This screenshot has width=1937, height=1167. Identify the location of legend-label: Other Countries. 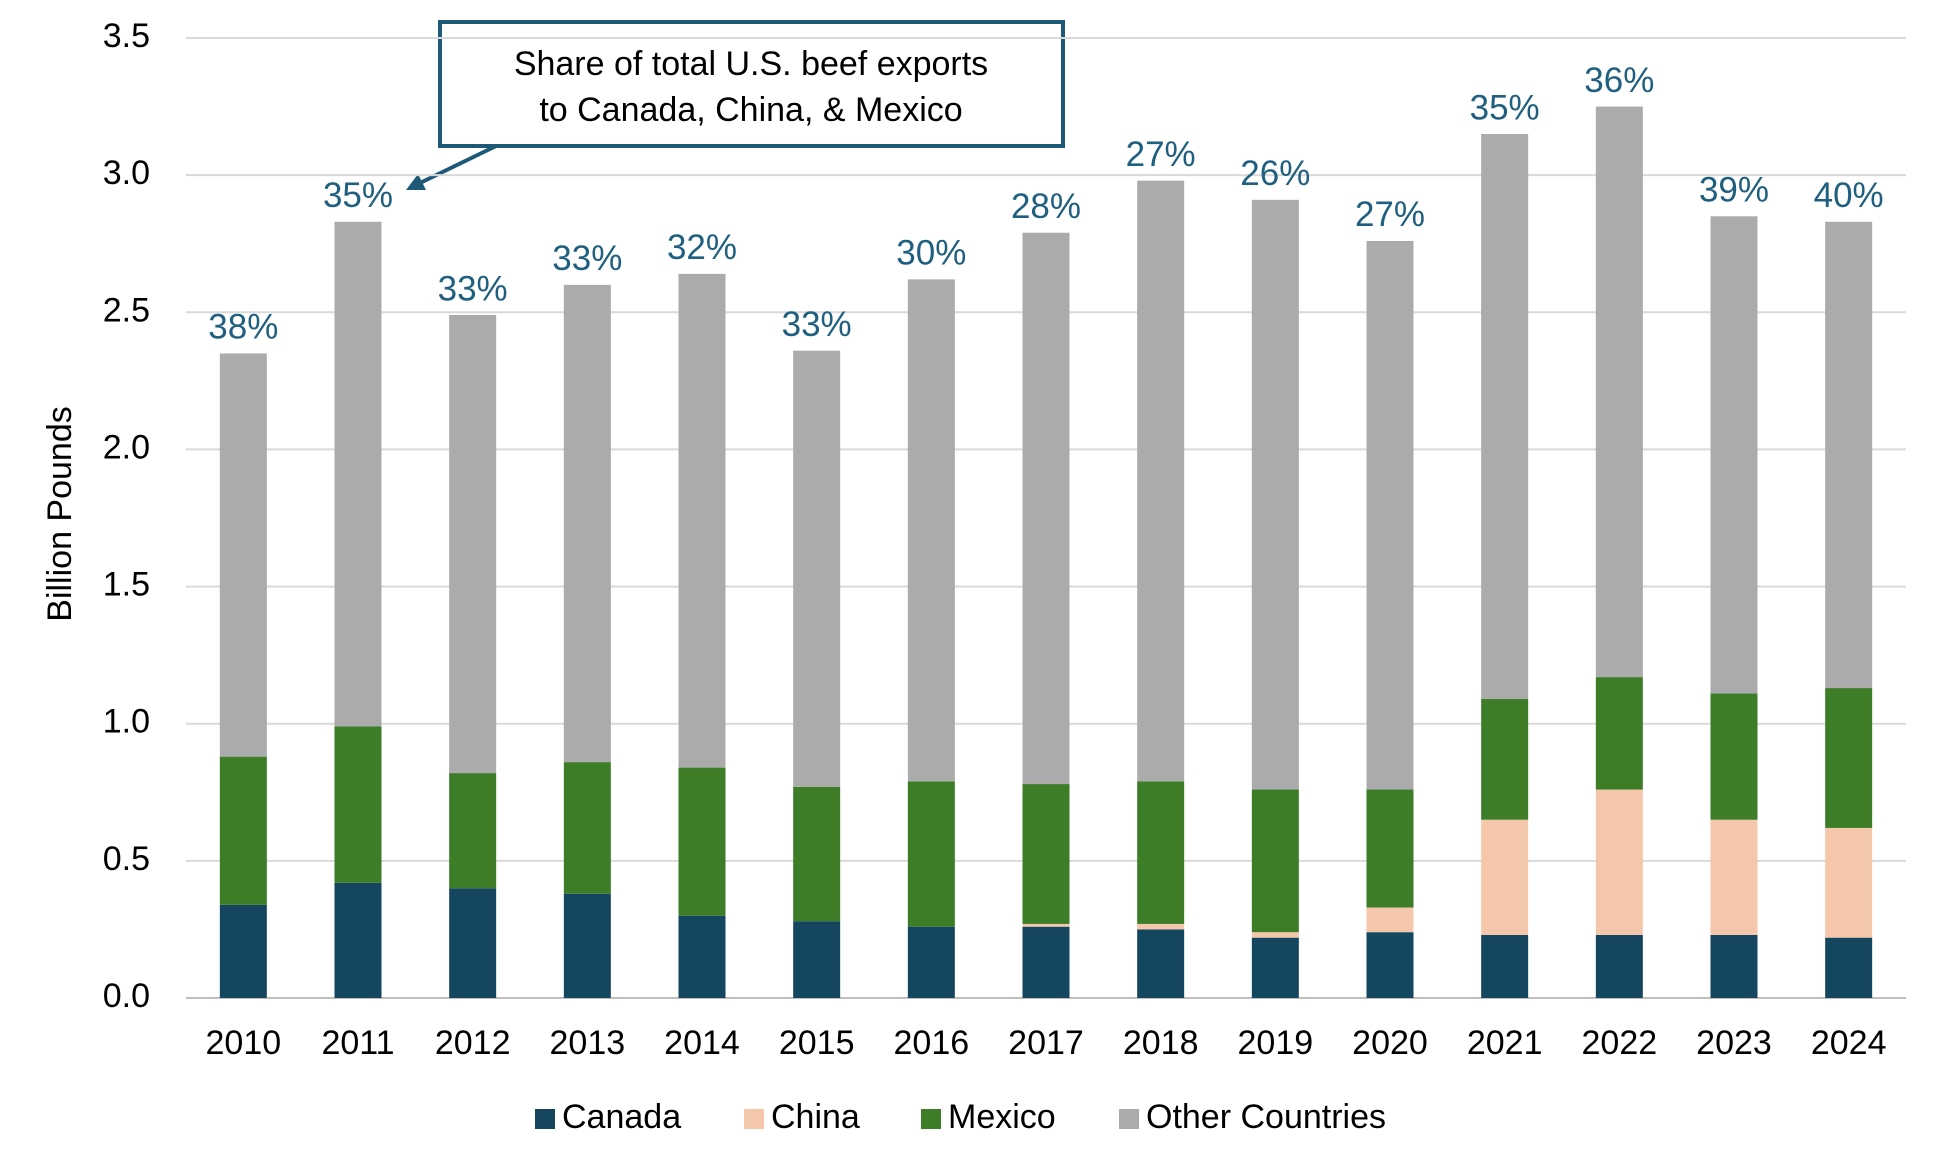
(1266, 1117).